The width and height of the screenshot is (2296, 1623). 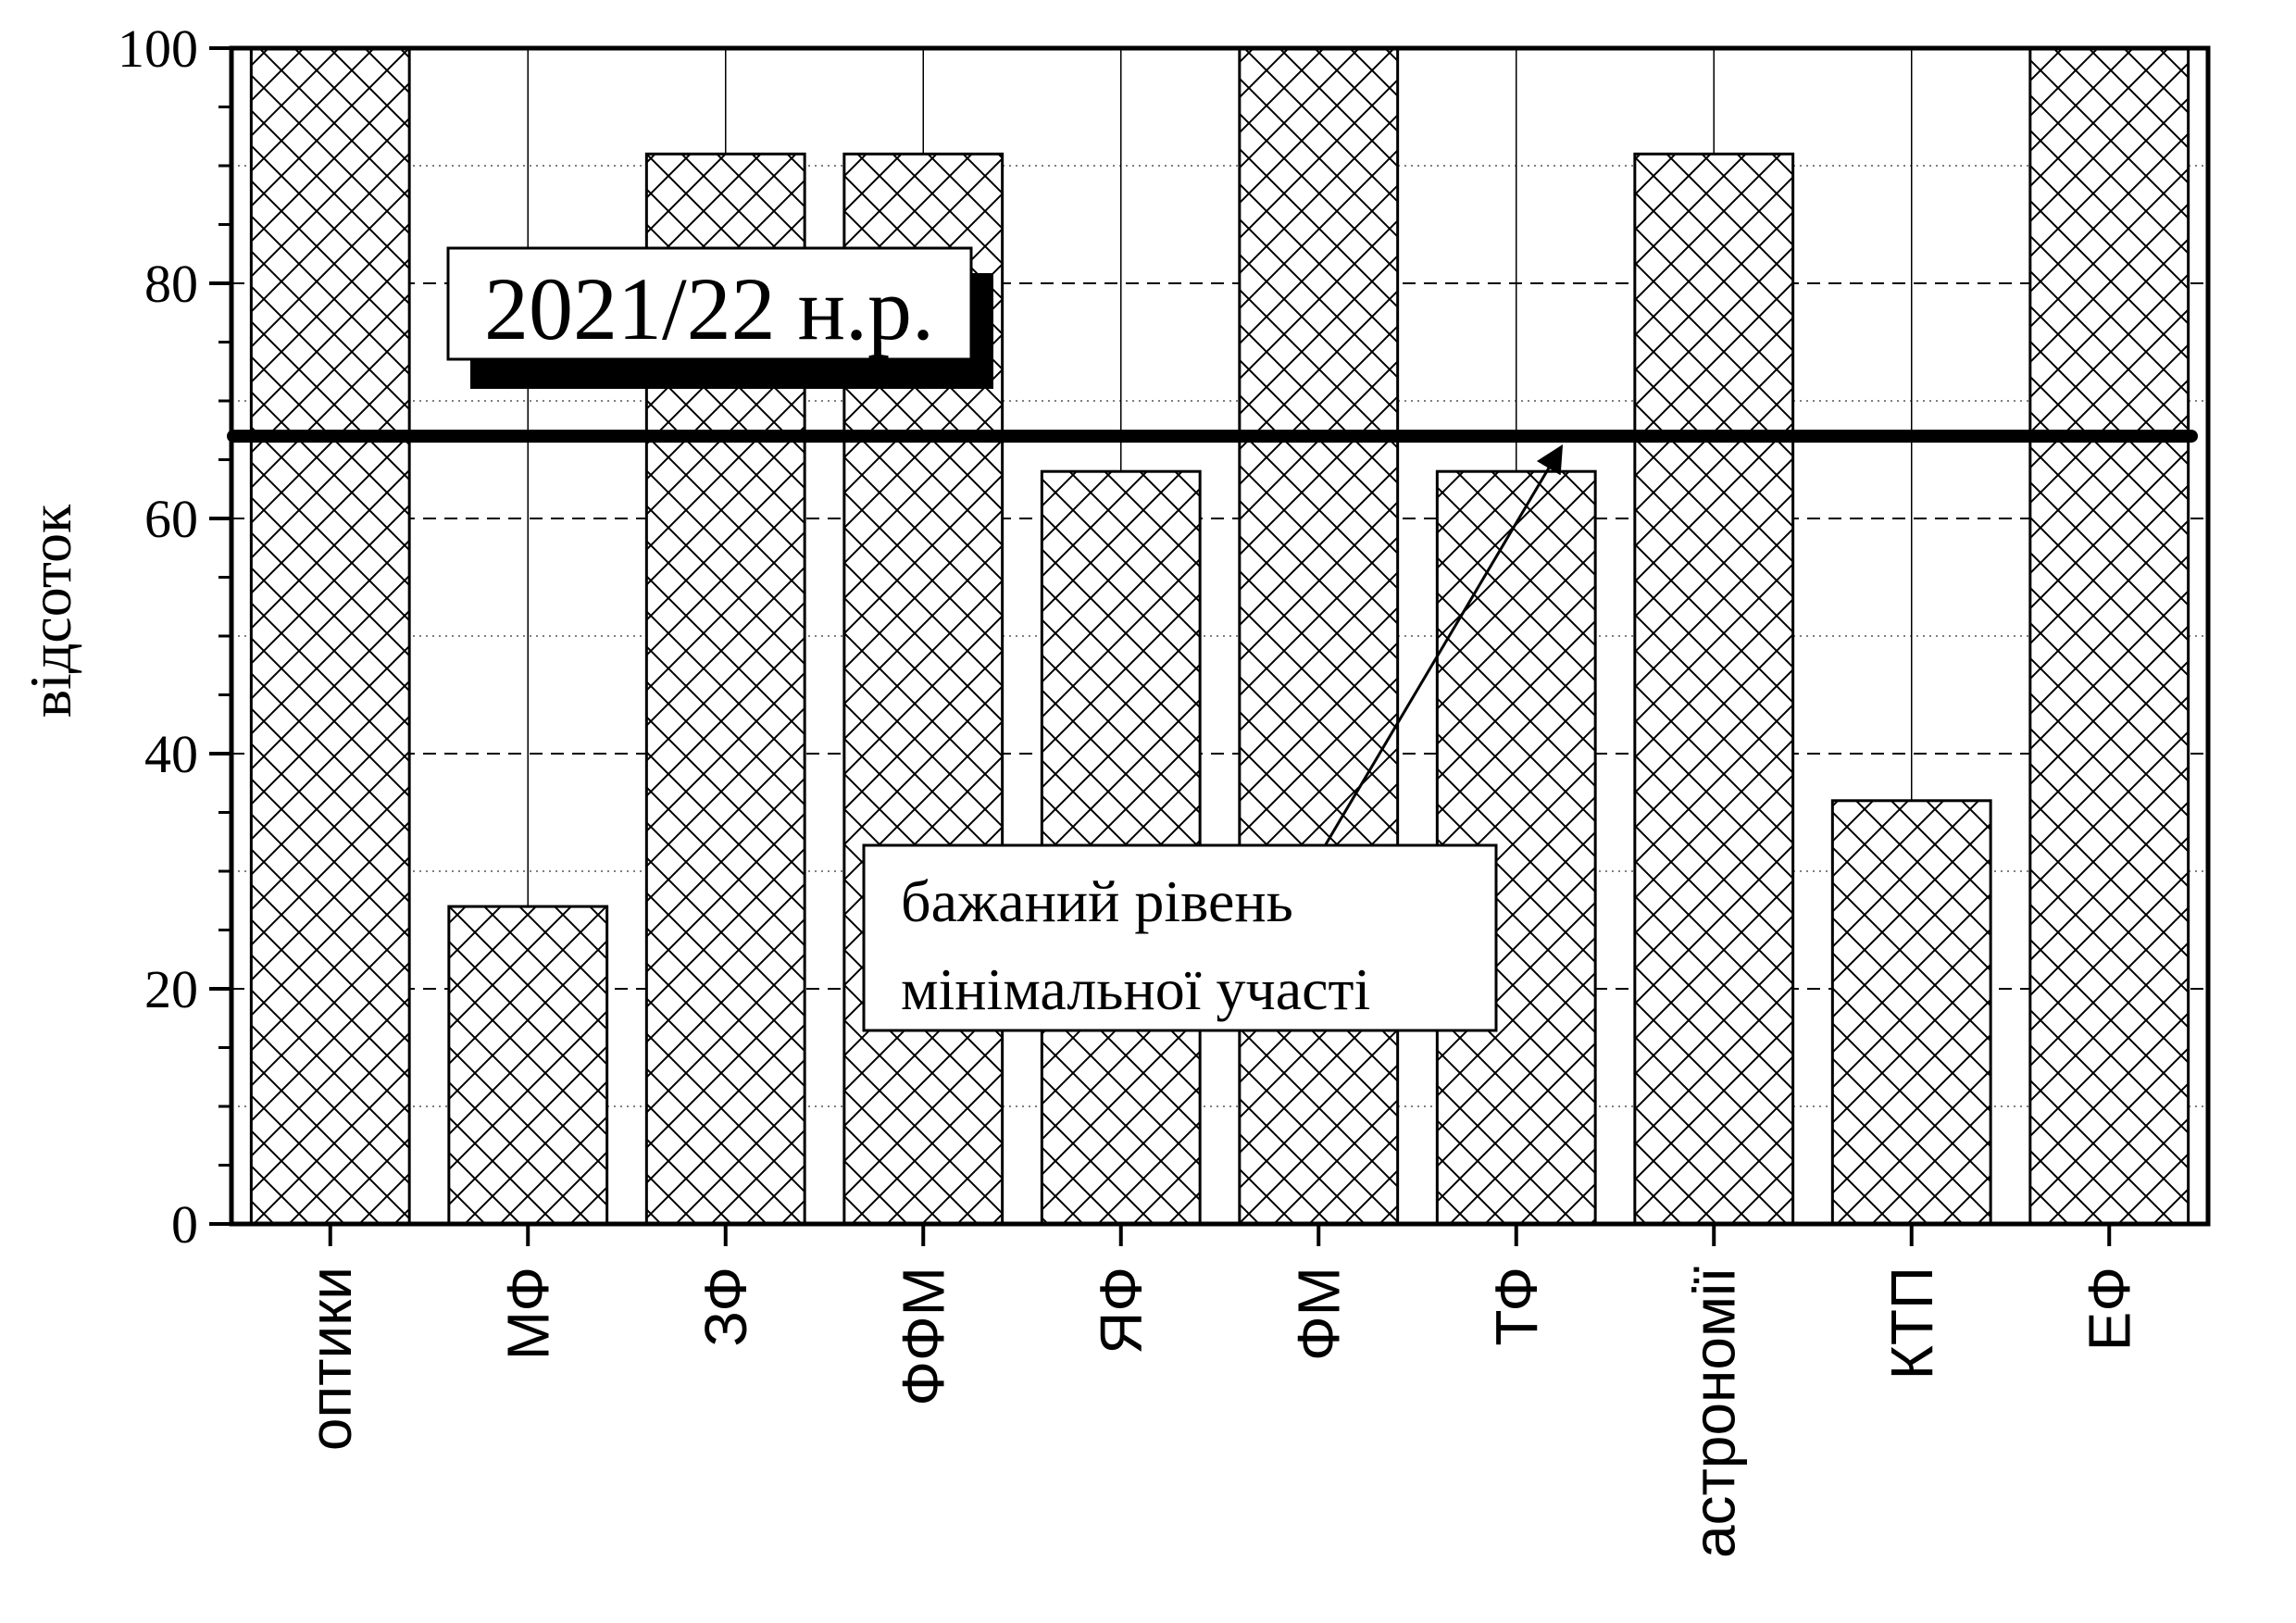 What do you see at coordinates (1714, 689) in the screenshot?
I see `bar-астрономії` at bounding box center [1714, 689].